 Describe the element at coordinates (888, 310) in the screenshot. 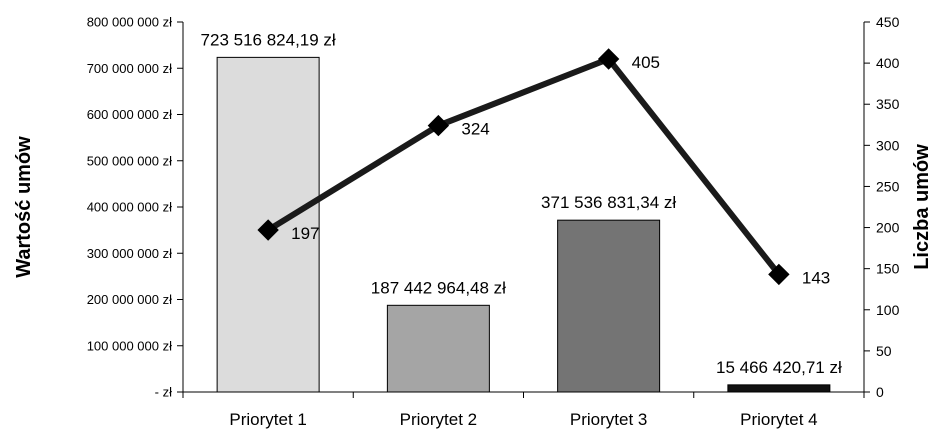

I see `y2-tick-label: 100` at that location.